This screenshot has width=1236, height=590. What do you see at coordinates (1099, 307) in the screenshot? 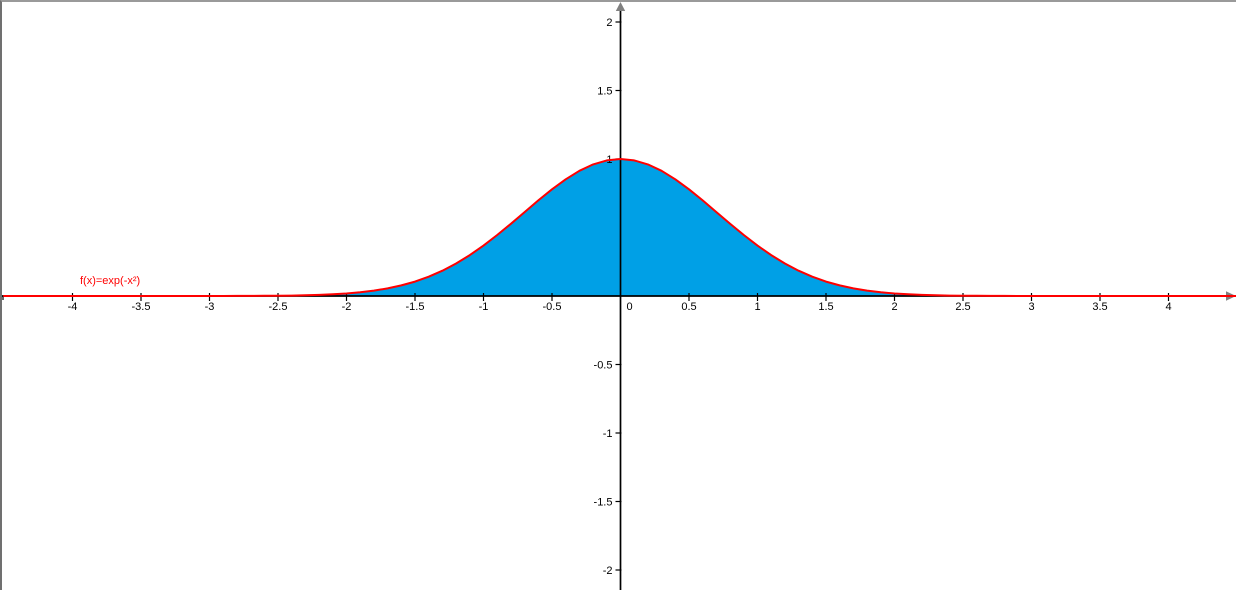
I see `x-tick-label: 3.5` at bounding box center [1099, 307].